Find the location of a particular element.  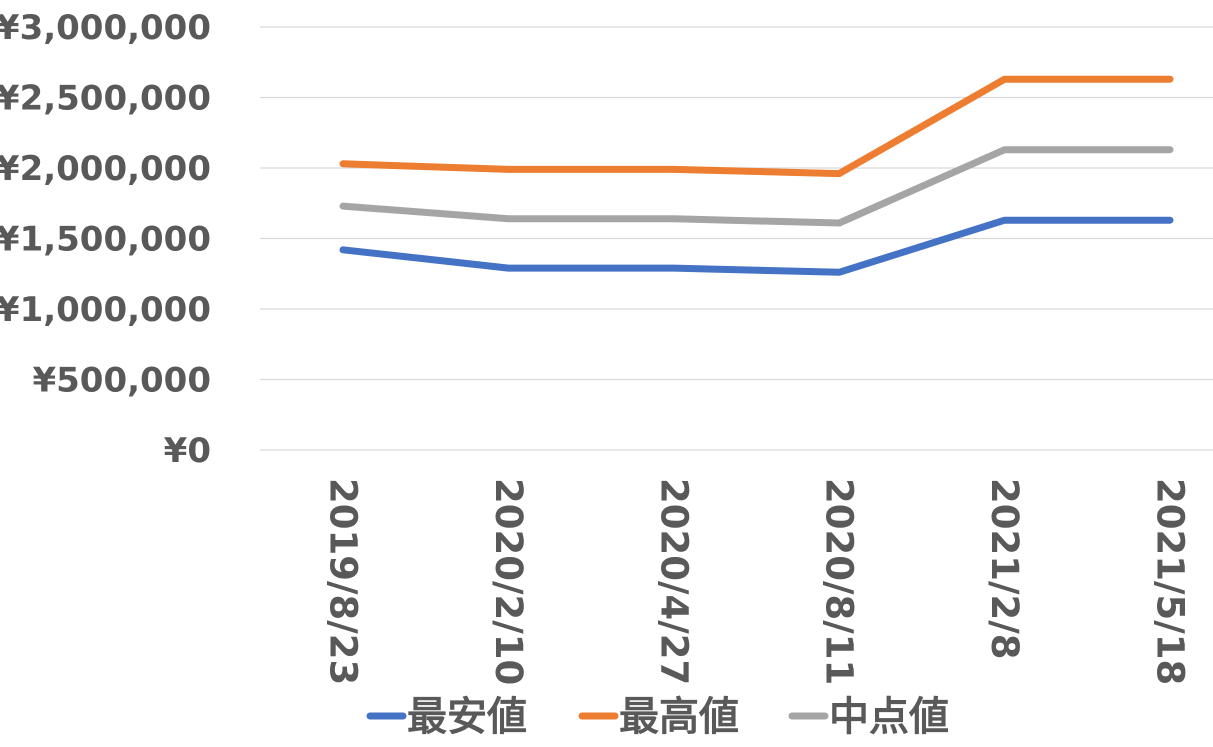

x-tick-label: 2020/8/11 is located at coordinates (839, 581).